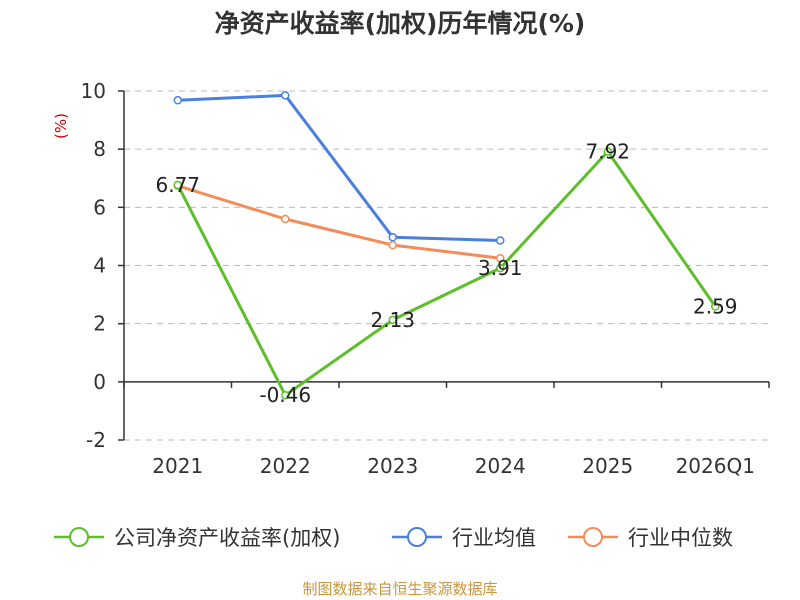 This screenshot has width=800, height=600. I want to click on x-tick-label: 2022, so click(285, 466).